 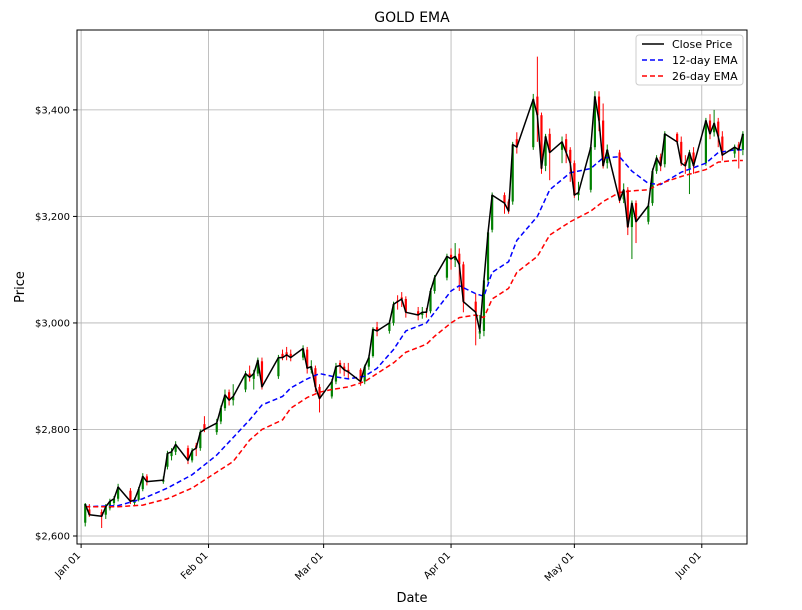 What do you see at coordinates (437, 565) in the screenshot?
I see `x-tick-label: Apr 01` at bounding box center [437, 565].